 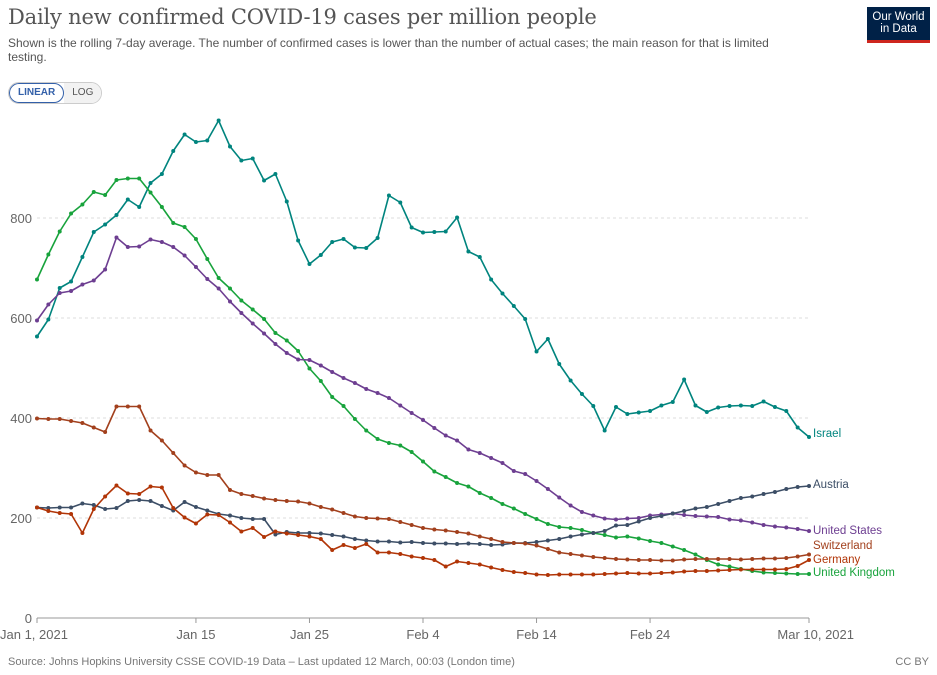 I want to click on owid-logo: Our World in Data, so click(x=898, y=25).